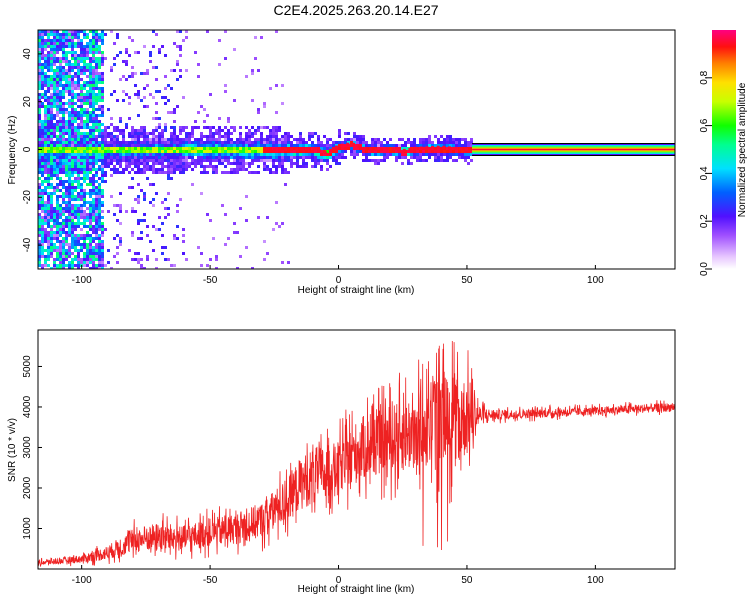  What do you see at coordinates (595, 280) in the screenshot?
I see `spectrogram-x-tick-label: 100` at bounding box center [595, 280].